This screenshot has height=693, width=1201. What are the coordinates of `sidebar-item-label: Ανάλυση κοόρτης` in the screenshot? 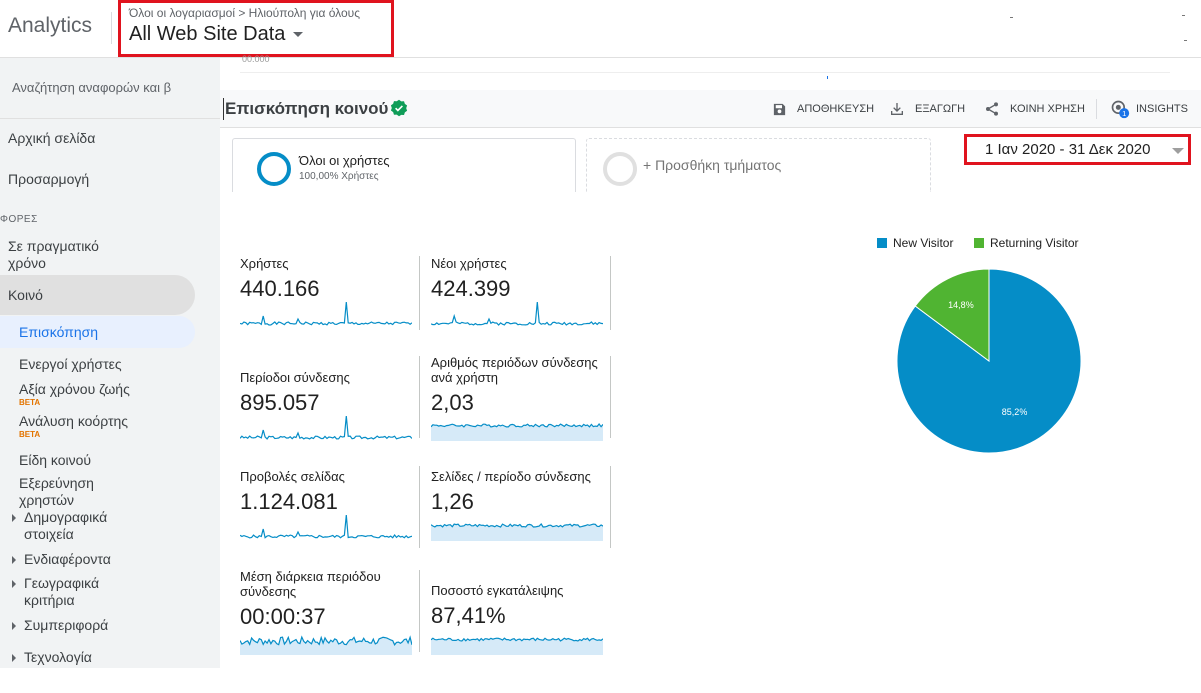 It's located at (74, 421).